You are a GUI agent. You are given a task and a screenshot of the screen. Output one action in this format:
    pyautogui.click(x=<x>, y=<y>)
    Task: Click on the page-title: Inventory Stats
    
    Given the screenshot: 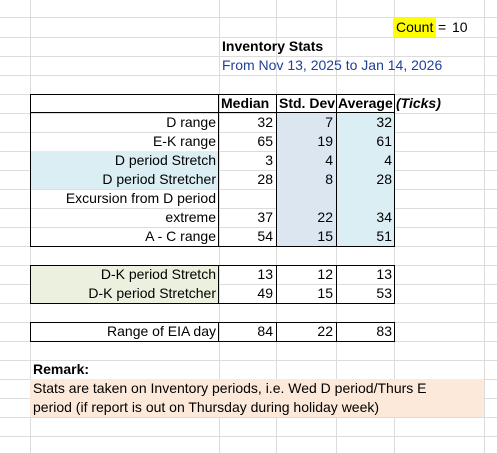 What is the action you would take?
    pyautogui.click(x=273, y=46)
    